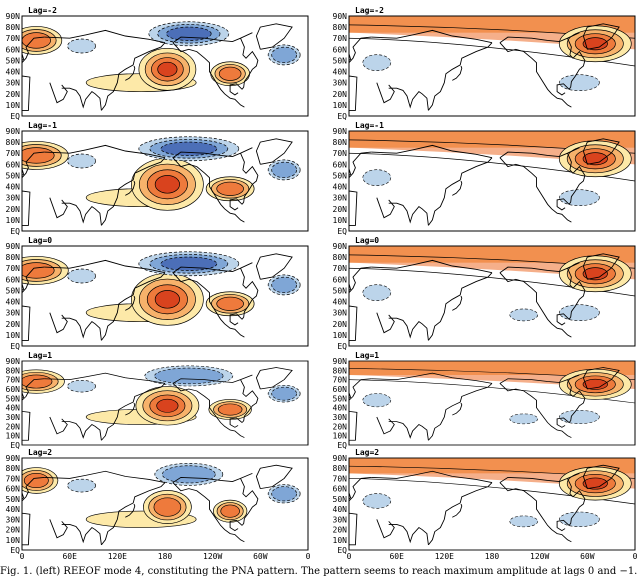 This screenshot has height=578, width=640. Describe the element at coordinates (367, 240) in the screenshot. I see `lag-label: Lag=0` at that location.